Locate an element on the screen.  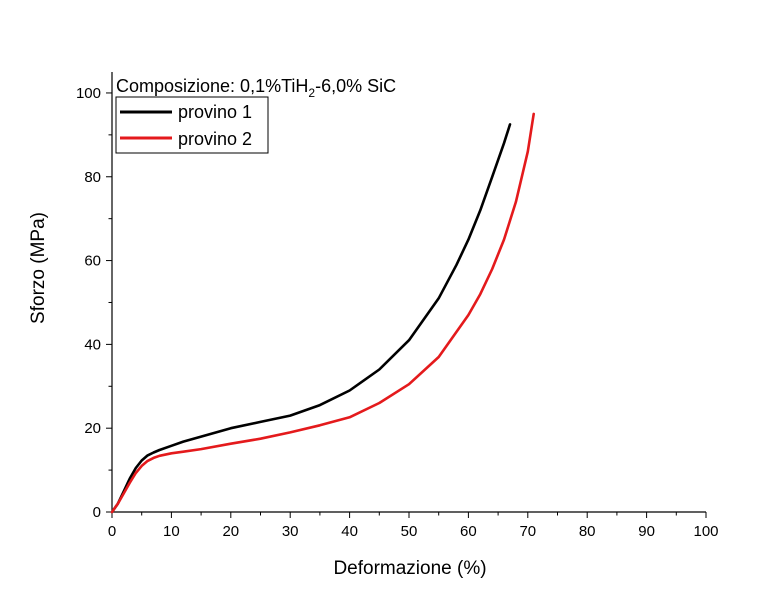
x-tick-label: 60 is located at coordinates (468, 531).